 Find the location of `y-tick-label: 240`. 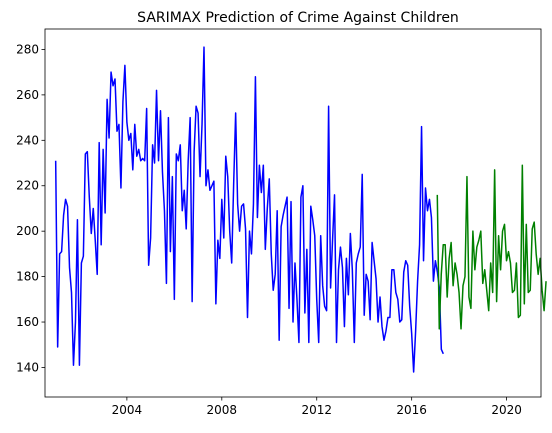

y-tick-label: 240 is located at coordinates (27, 140).